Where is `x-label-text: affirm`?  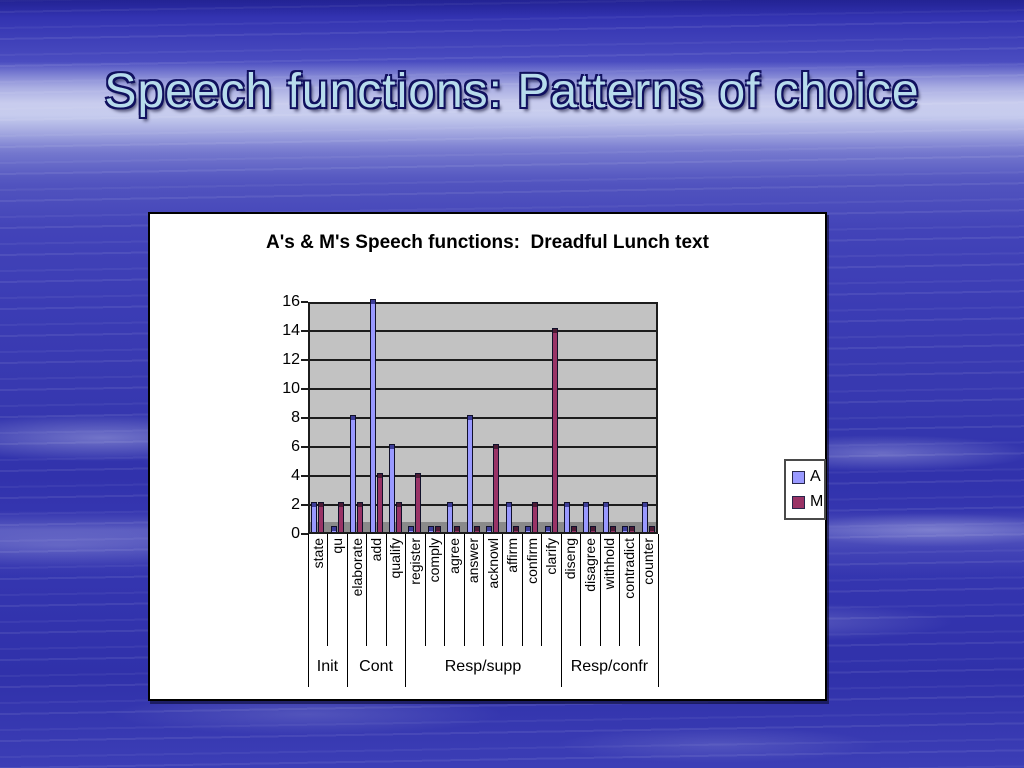
x-label-text: affirm is located at coordinates (512, 555).